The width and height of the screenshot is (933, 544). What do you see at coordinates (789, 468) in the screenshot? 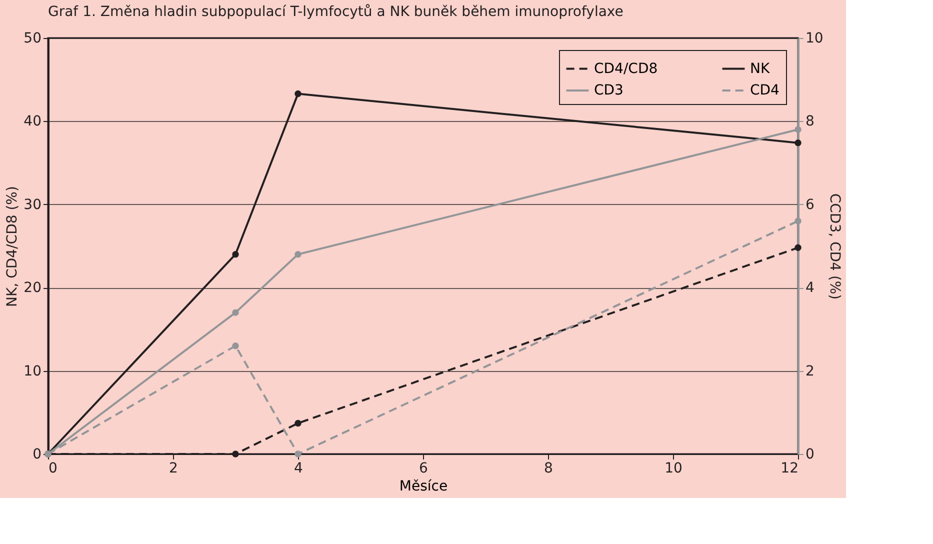
I see `x-tick-label: 12` at bounding box center [789, 468].